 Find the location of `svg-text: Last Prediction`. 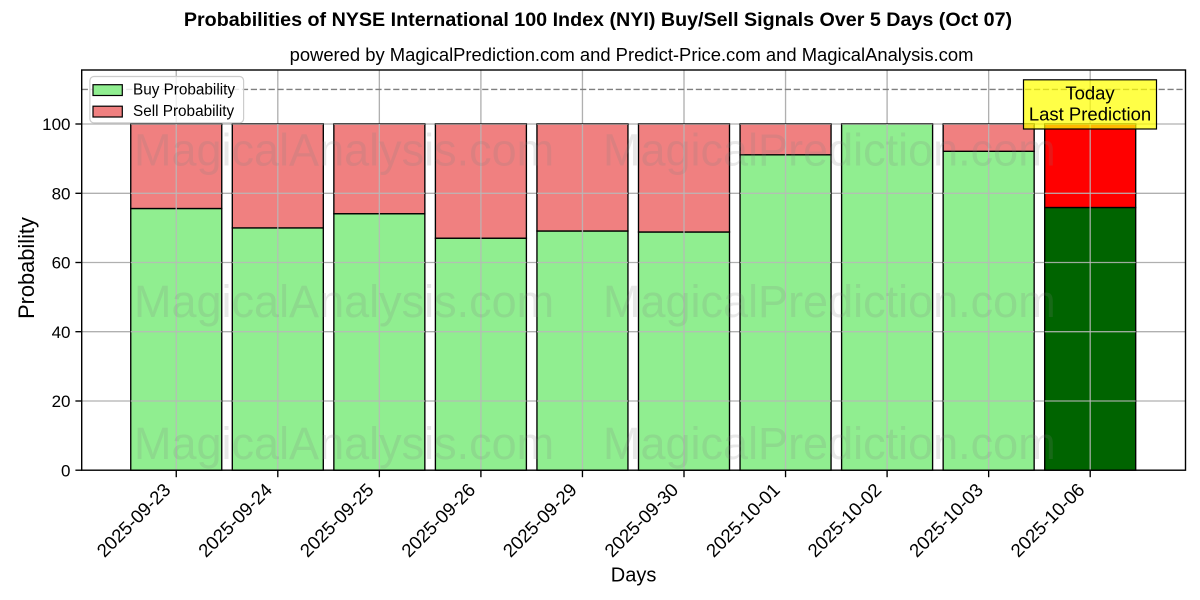

svg-text: Last Prediction is located at coordinates (1090, 114).